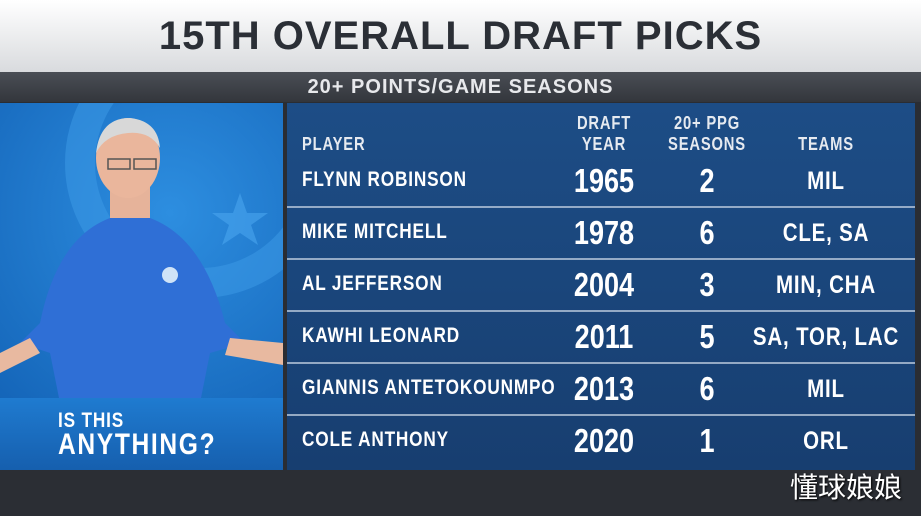 The width and height of the screenshot is (921, 516). Describe the element at coordinates (604, 133) in the screenshot. I see `column-header: DRAFT YEAR` at that location.